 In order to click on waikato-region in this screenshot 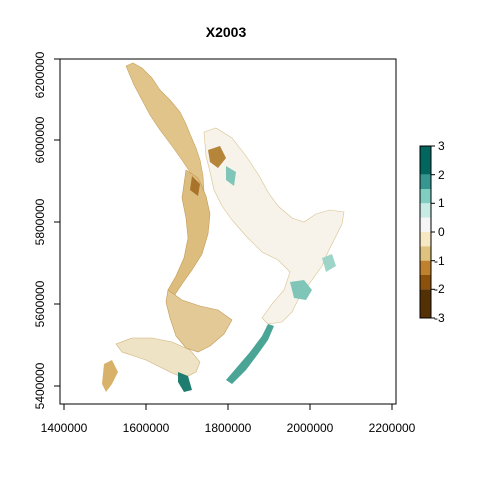, I will do `click(189, 233)`.